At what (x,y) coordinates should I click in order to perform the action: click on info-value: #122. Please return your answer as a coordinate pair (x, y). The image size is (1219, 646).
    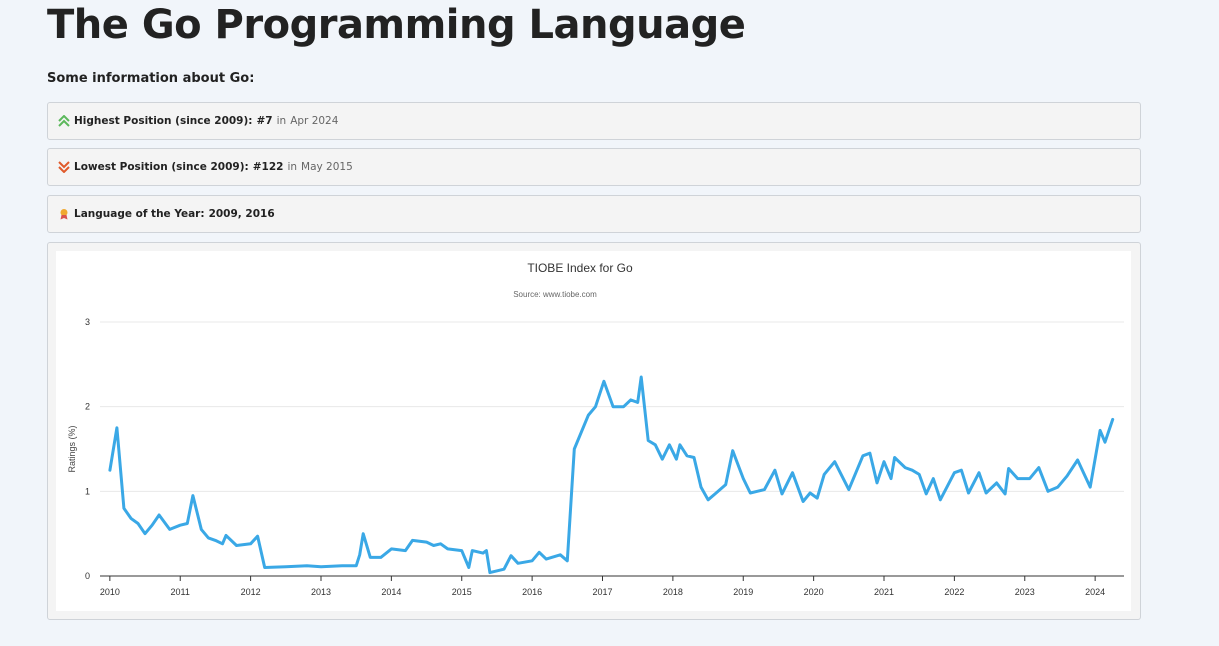
    Looking at the image, I should click on (268, 167).